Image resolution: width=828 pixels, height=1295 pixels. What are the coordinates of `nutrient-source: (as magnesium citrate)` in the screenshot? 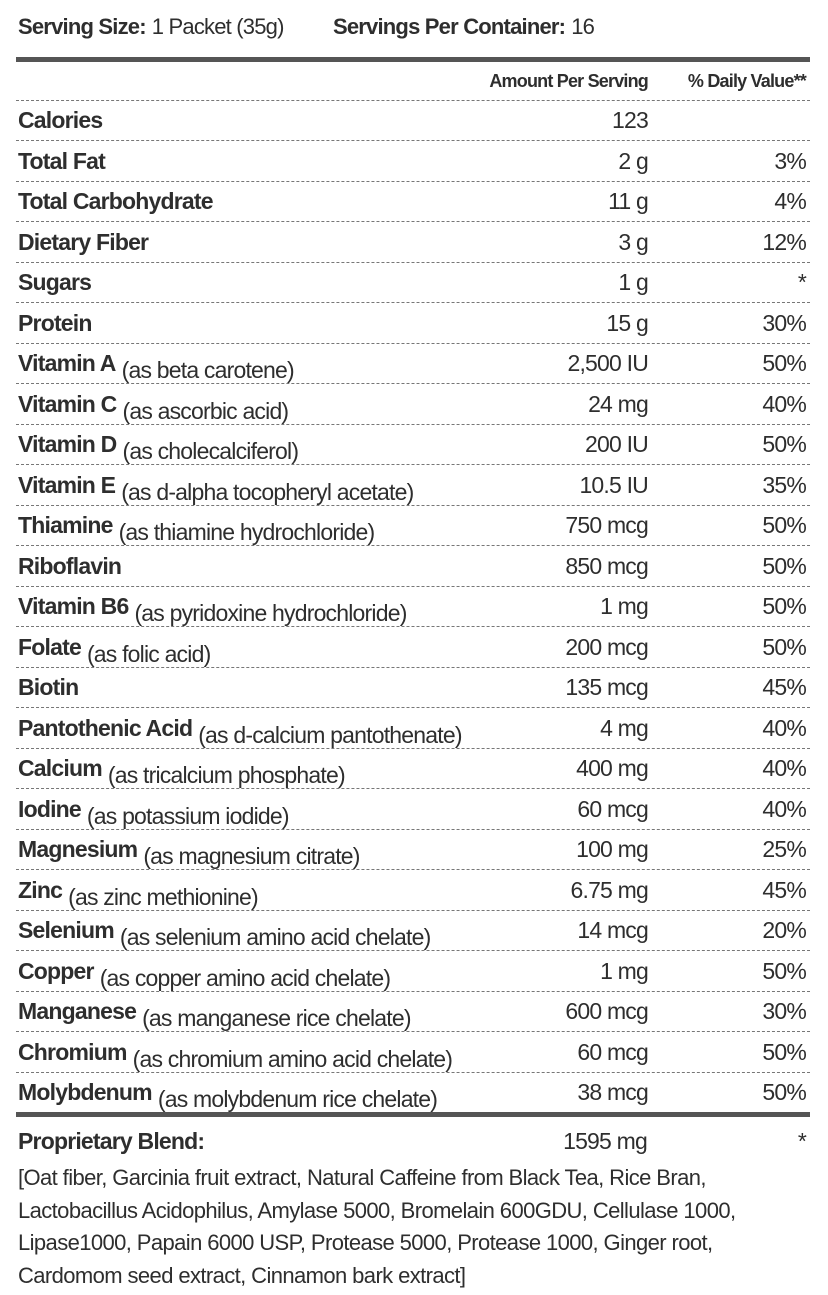 It's located at (251, 856).